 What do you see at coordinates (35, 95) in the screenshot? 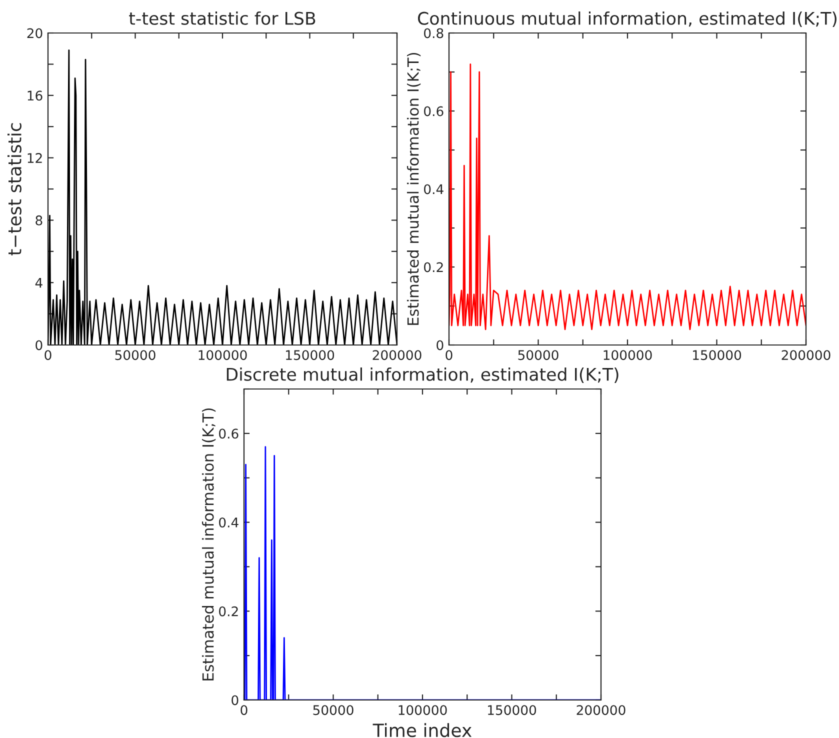
I see `y-tick-label: 16` at bounding box center [35, 95].